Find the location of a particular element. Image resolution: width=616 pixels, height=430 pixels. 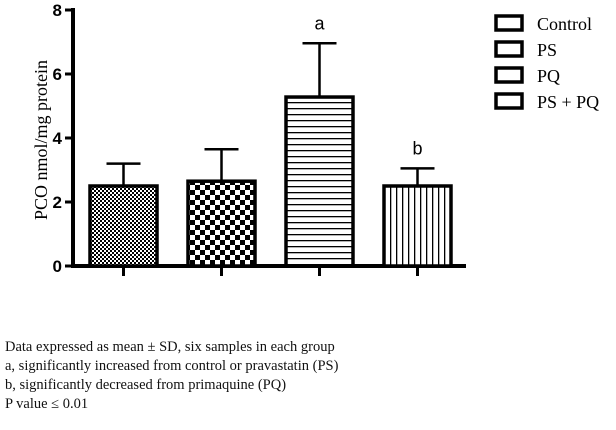

y-tick-label: 2 is located at coordinates (57, 202).